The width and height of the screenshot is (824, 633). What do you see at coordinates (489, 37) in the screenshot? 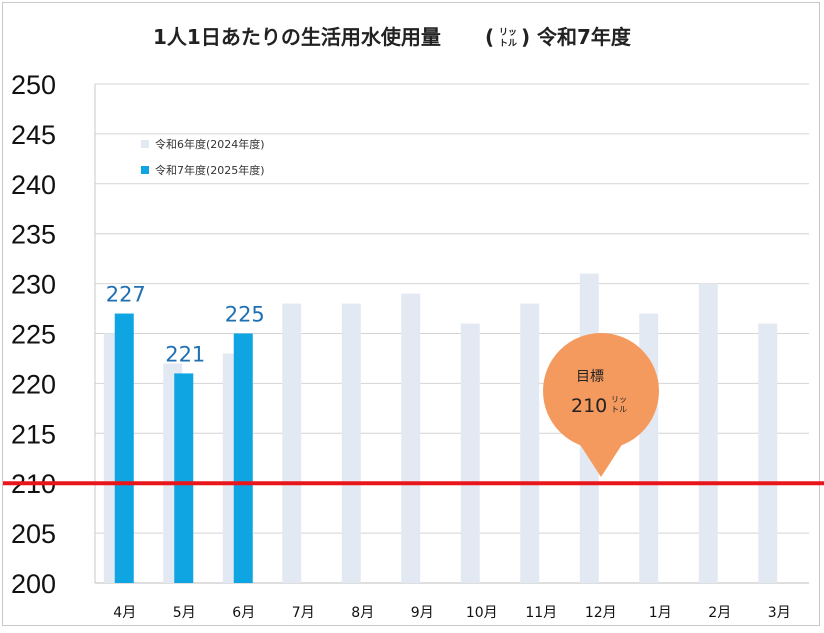
I see `title-paren-open: (` at bounding box center [489, 37].